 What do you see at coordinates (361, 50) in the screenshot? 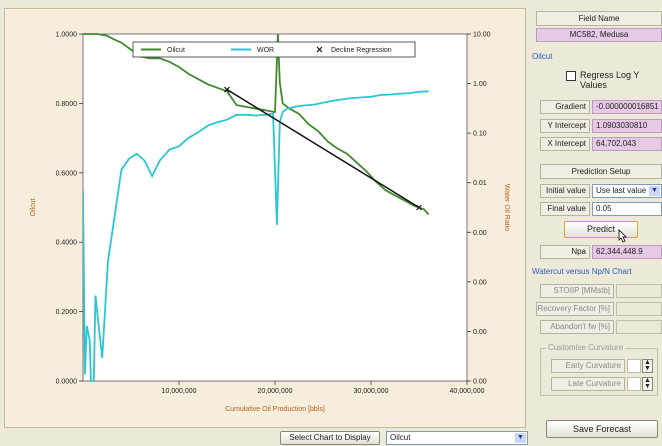
I see `legend-label: Decline Regression` at bounding box center [361, 50].